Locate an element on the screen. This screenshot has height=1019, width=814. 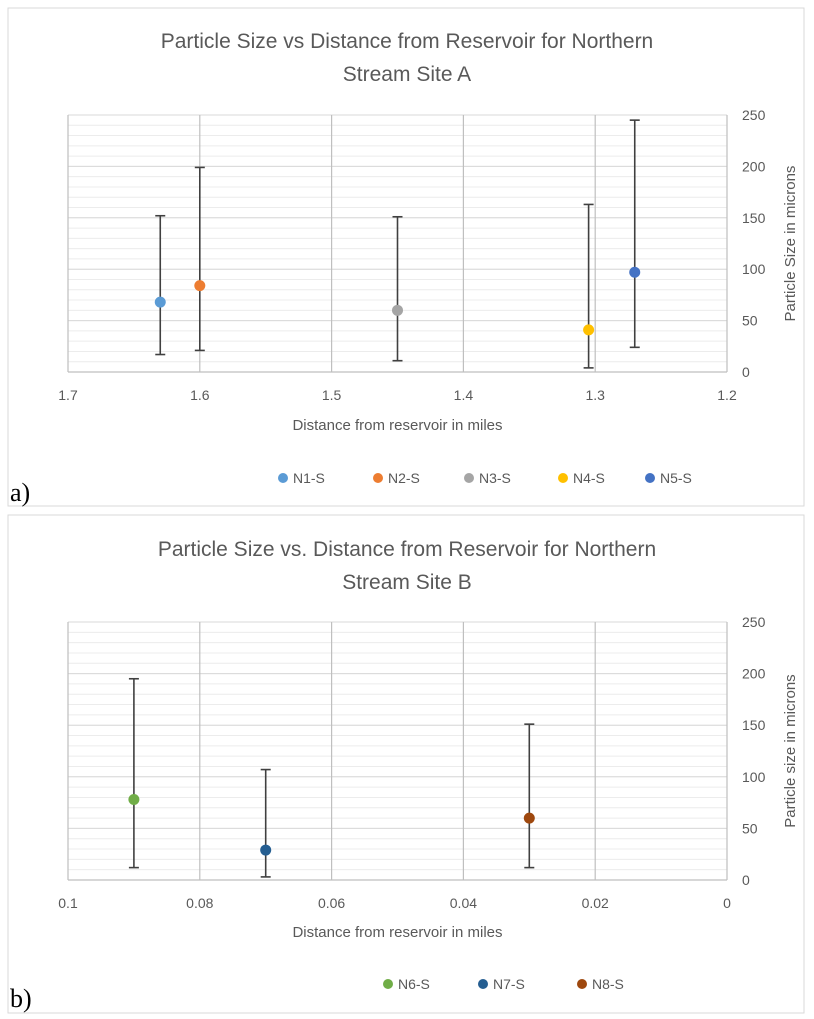
panel-label-a: a) is located at coordinates (20, 492).